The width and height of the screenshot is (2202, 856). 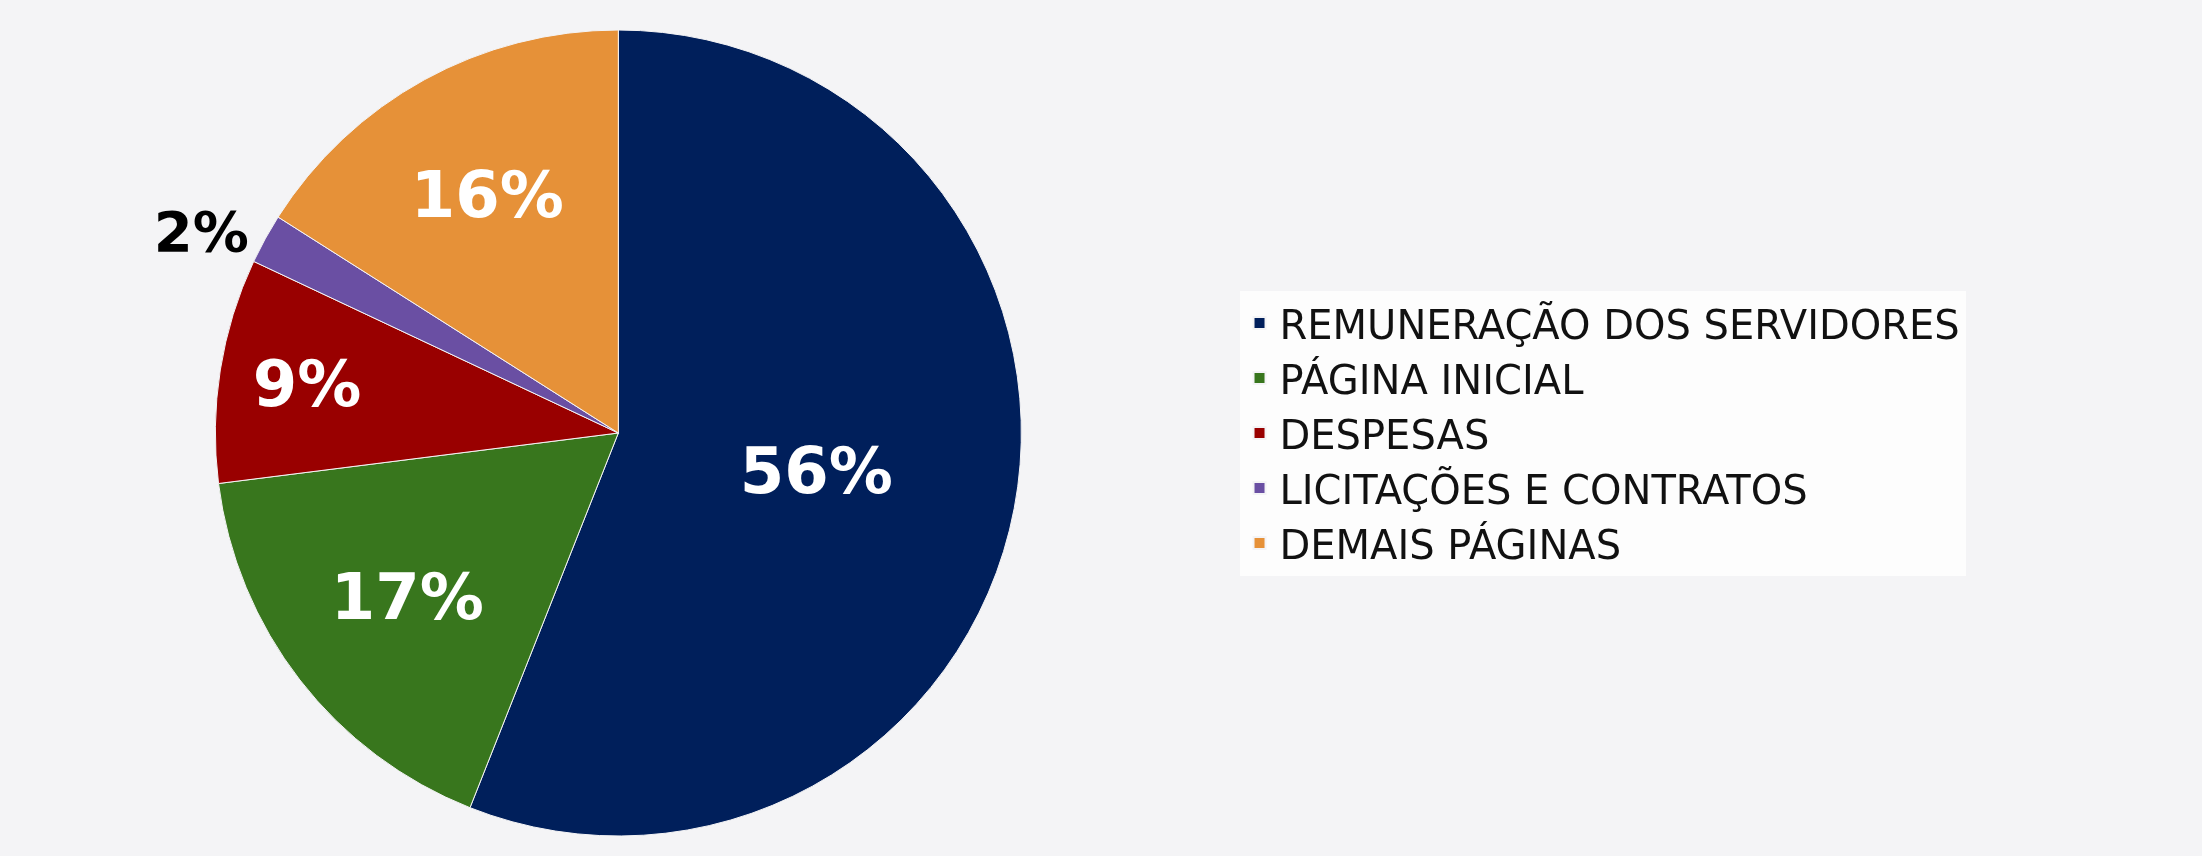 I want to click on data-label: 9%, so click(x=307, y=383).